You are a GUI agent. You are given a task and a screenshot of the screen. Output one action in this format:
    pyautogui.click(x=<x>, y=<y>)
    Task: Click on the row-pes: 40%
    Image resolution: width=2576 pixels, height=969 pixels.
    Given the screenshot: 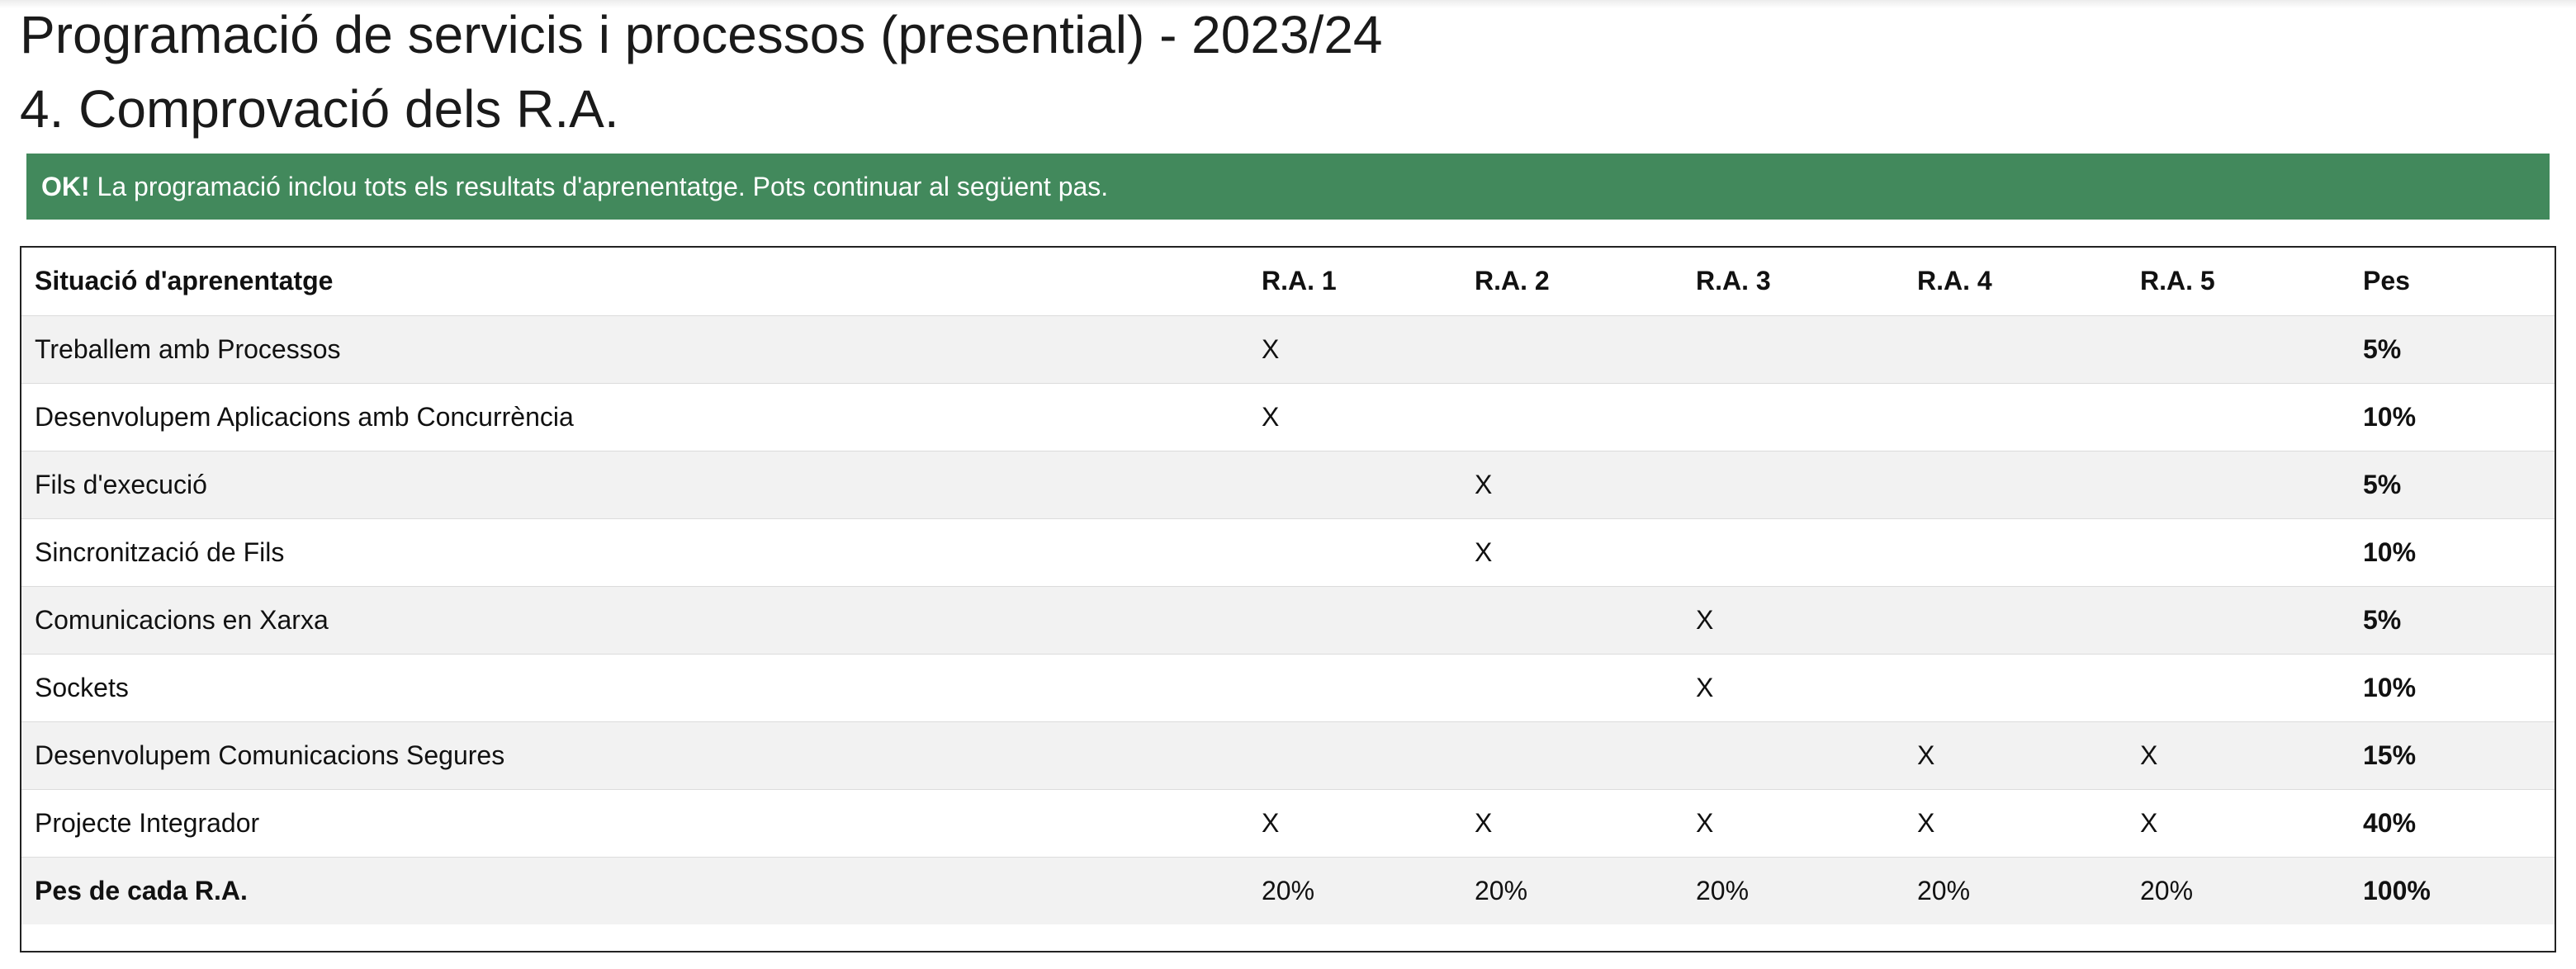 What is the action you would take?
    pyautogui.click(x=2390, y=822)
    